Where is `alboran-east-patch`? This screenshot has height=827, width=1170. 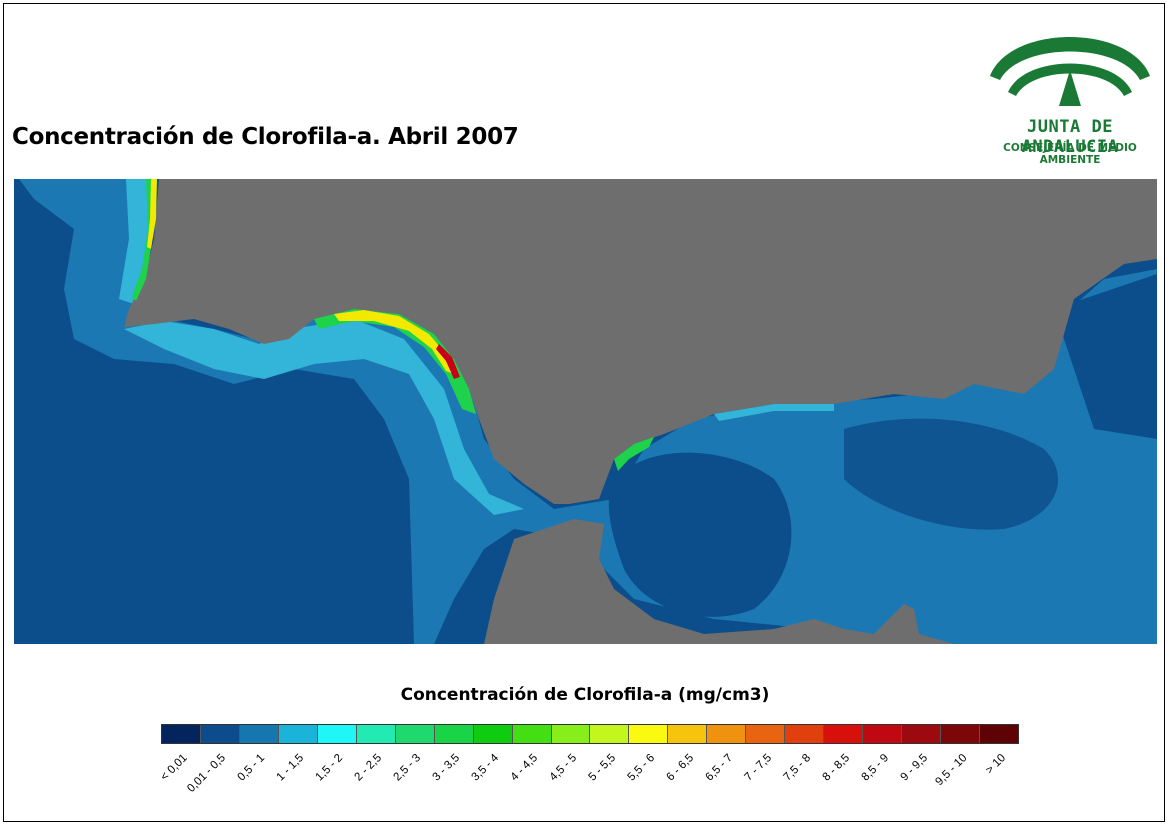 alboran-east-patch is located at coordinates (951, 474).